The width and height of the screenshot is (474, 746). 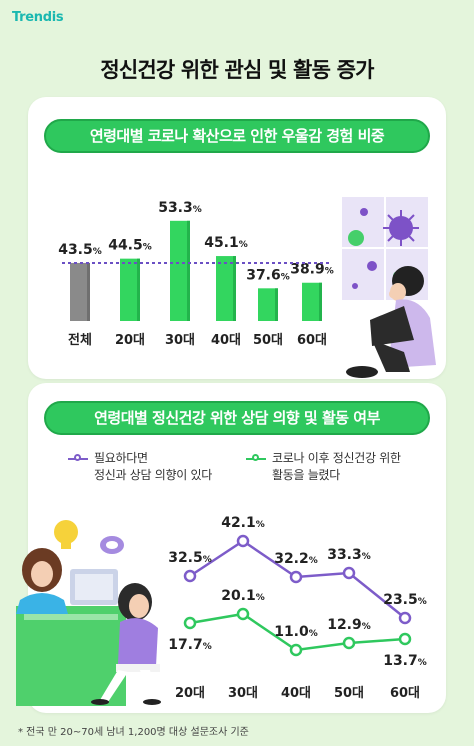 I want to click on legend-item-counseling: 필요하다면 정신과 상담 의향이 있다, so click(x=140, y=467).